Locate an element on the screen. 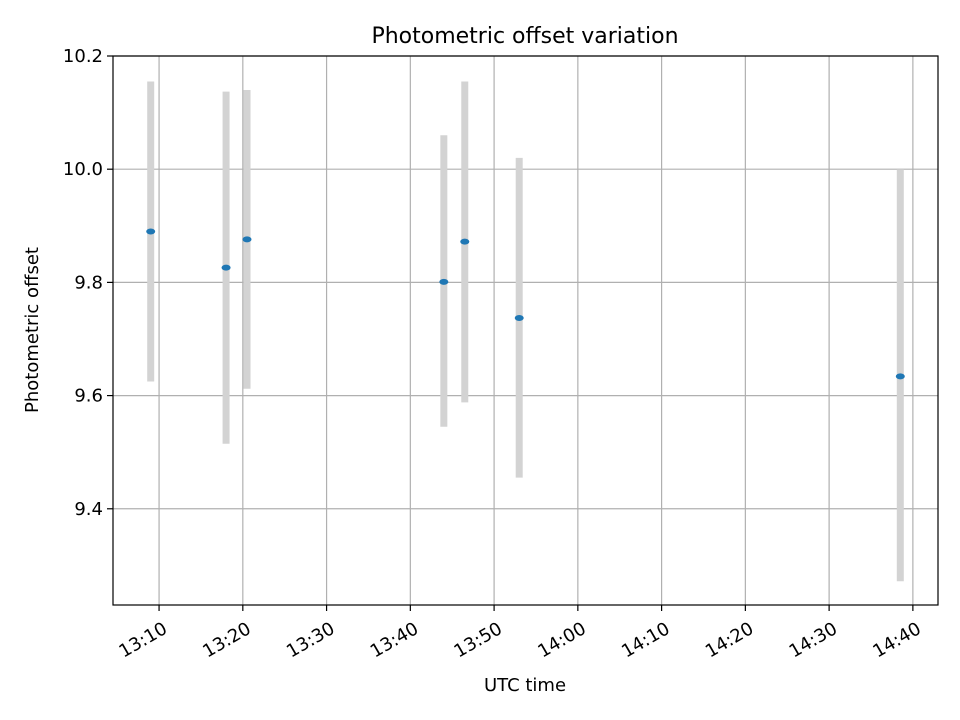 This screenshot has height=720, width=960. x-tick-label: 13:50 is located at coordinates (478, 640).